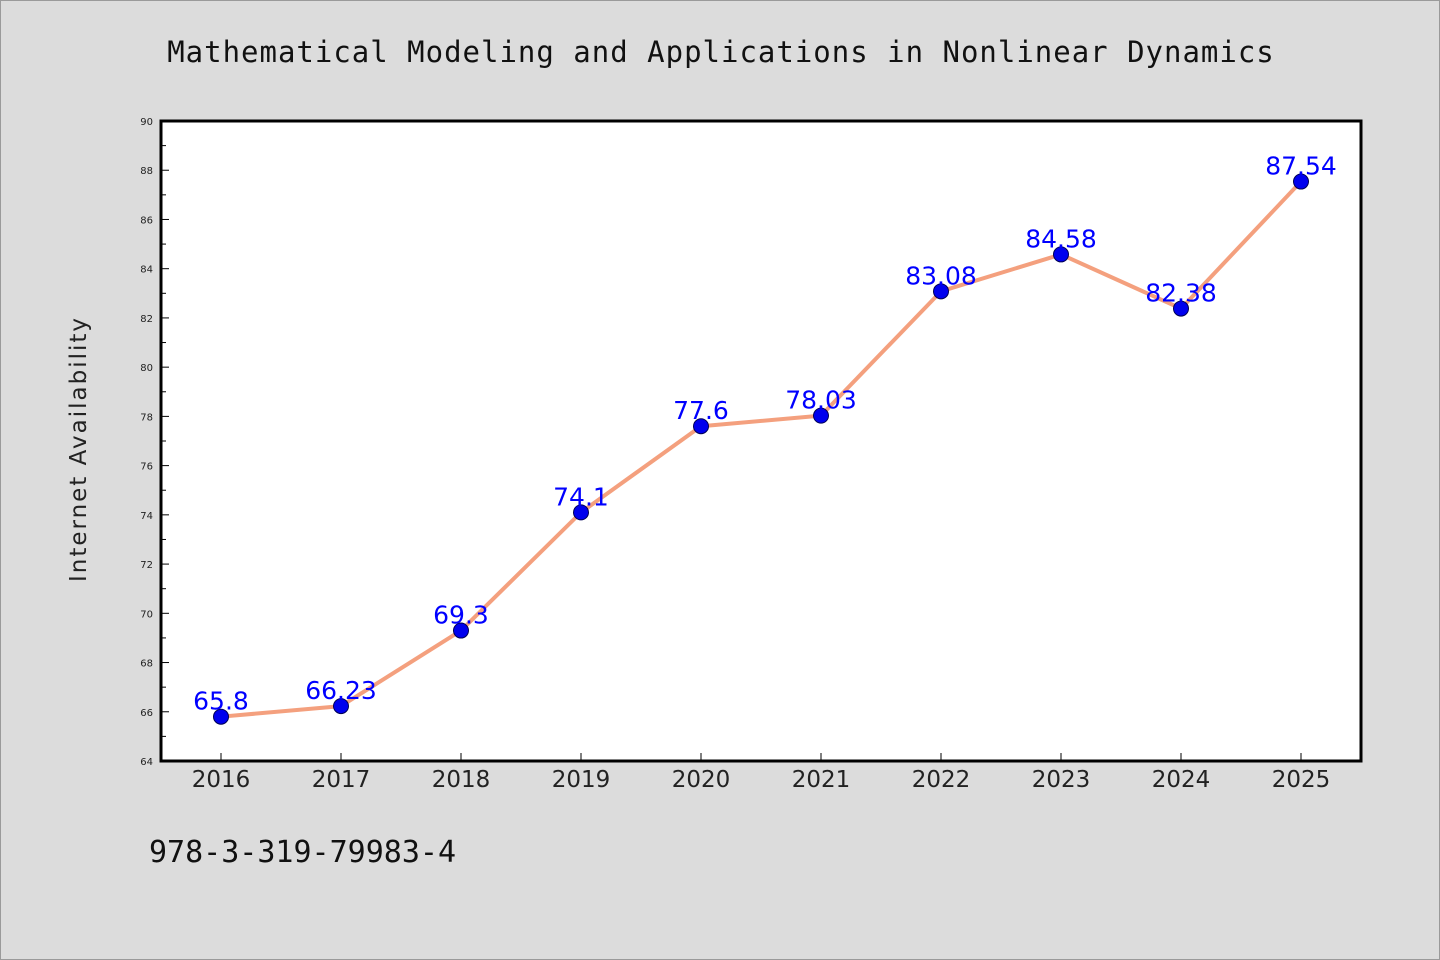 Image resolution: width=1440 pixels, height=960 pixels. I want to click on data-label: 65.8, so click(221, 701).